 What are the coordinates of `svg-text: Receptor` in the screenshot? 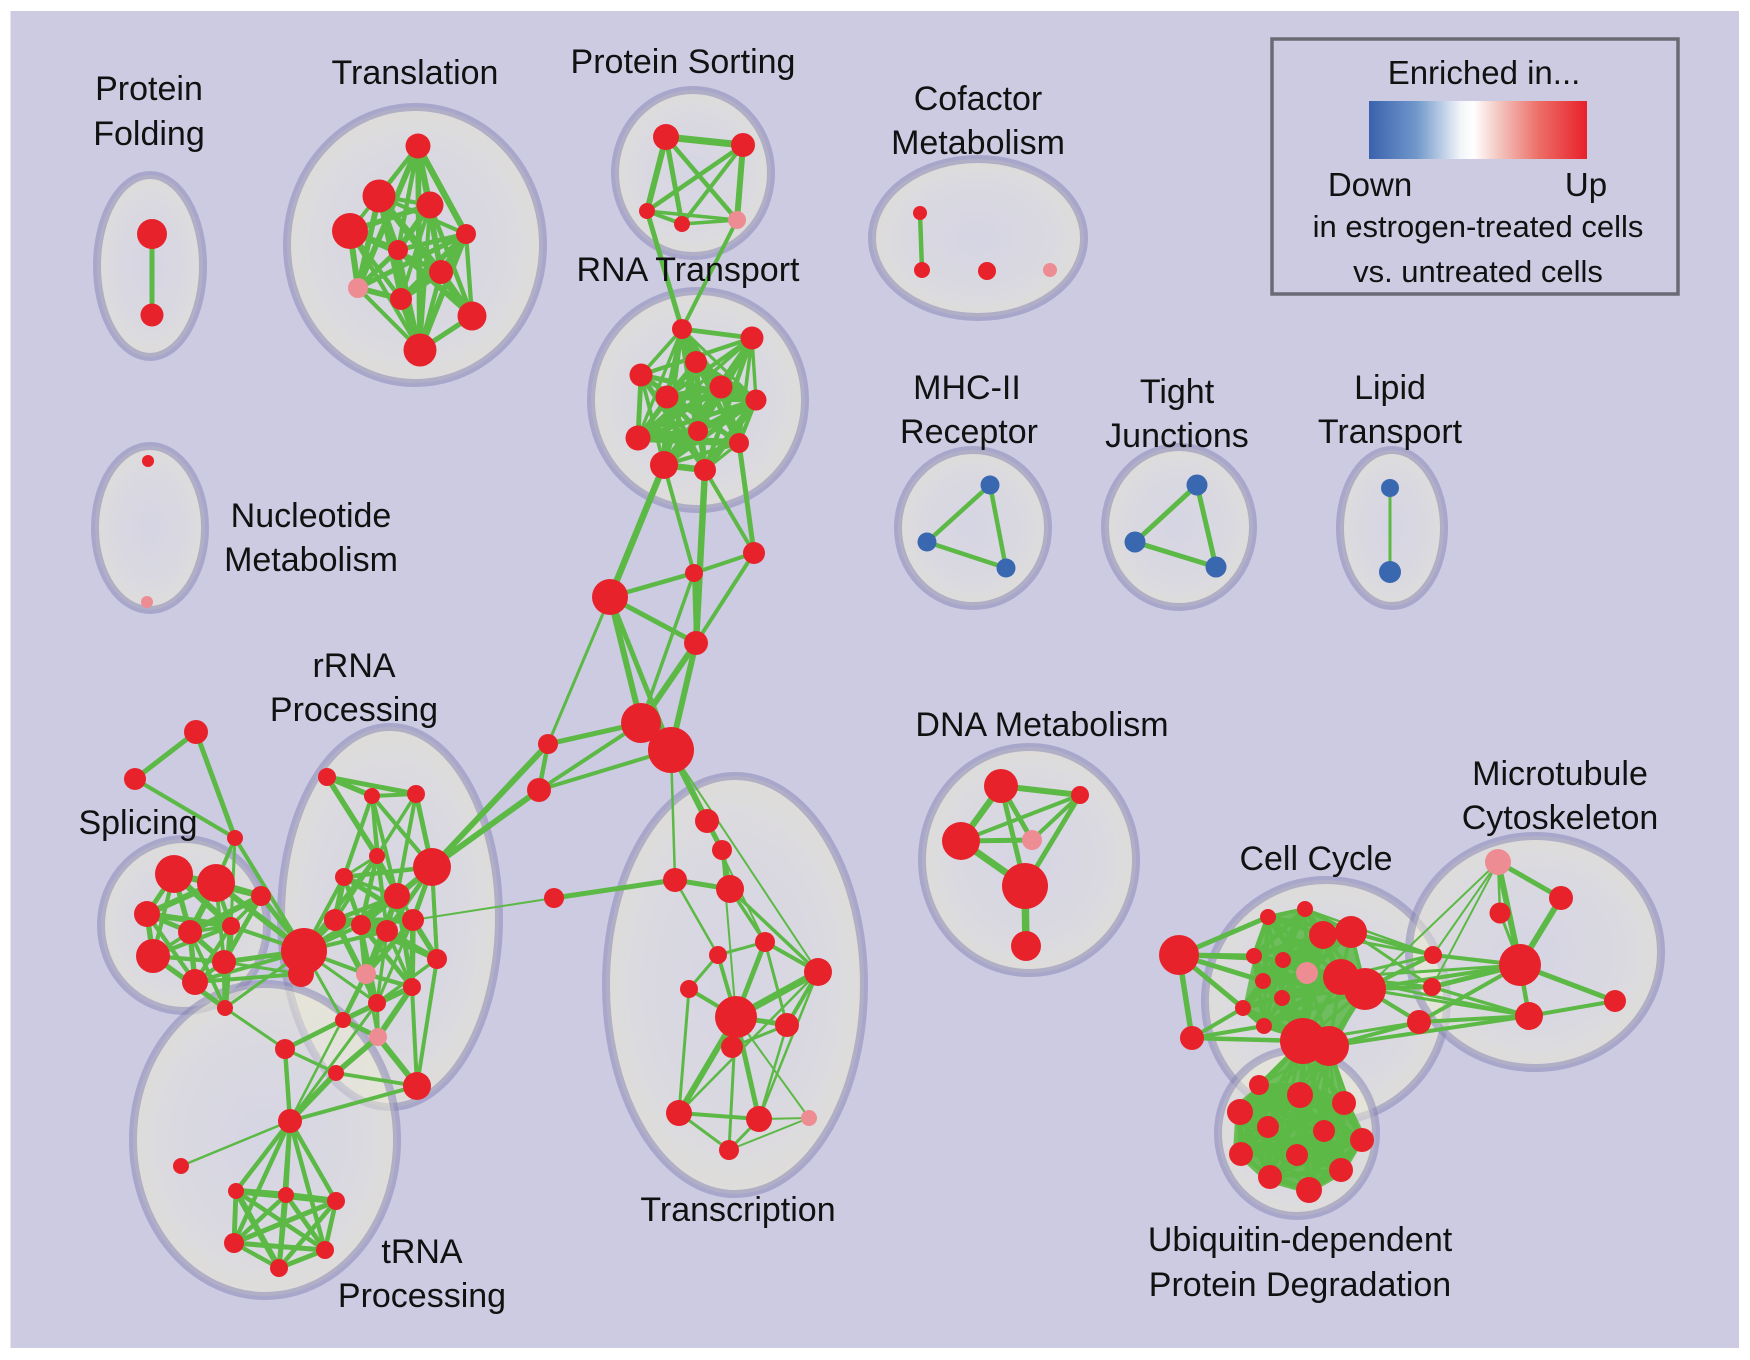 It's located at (969, 432).